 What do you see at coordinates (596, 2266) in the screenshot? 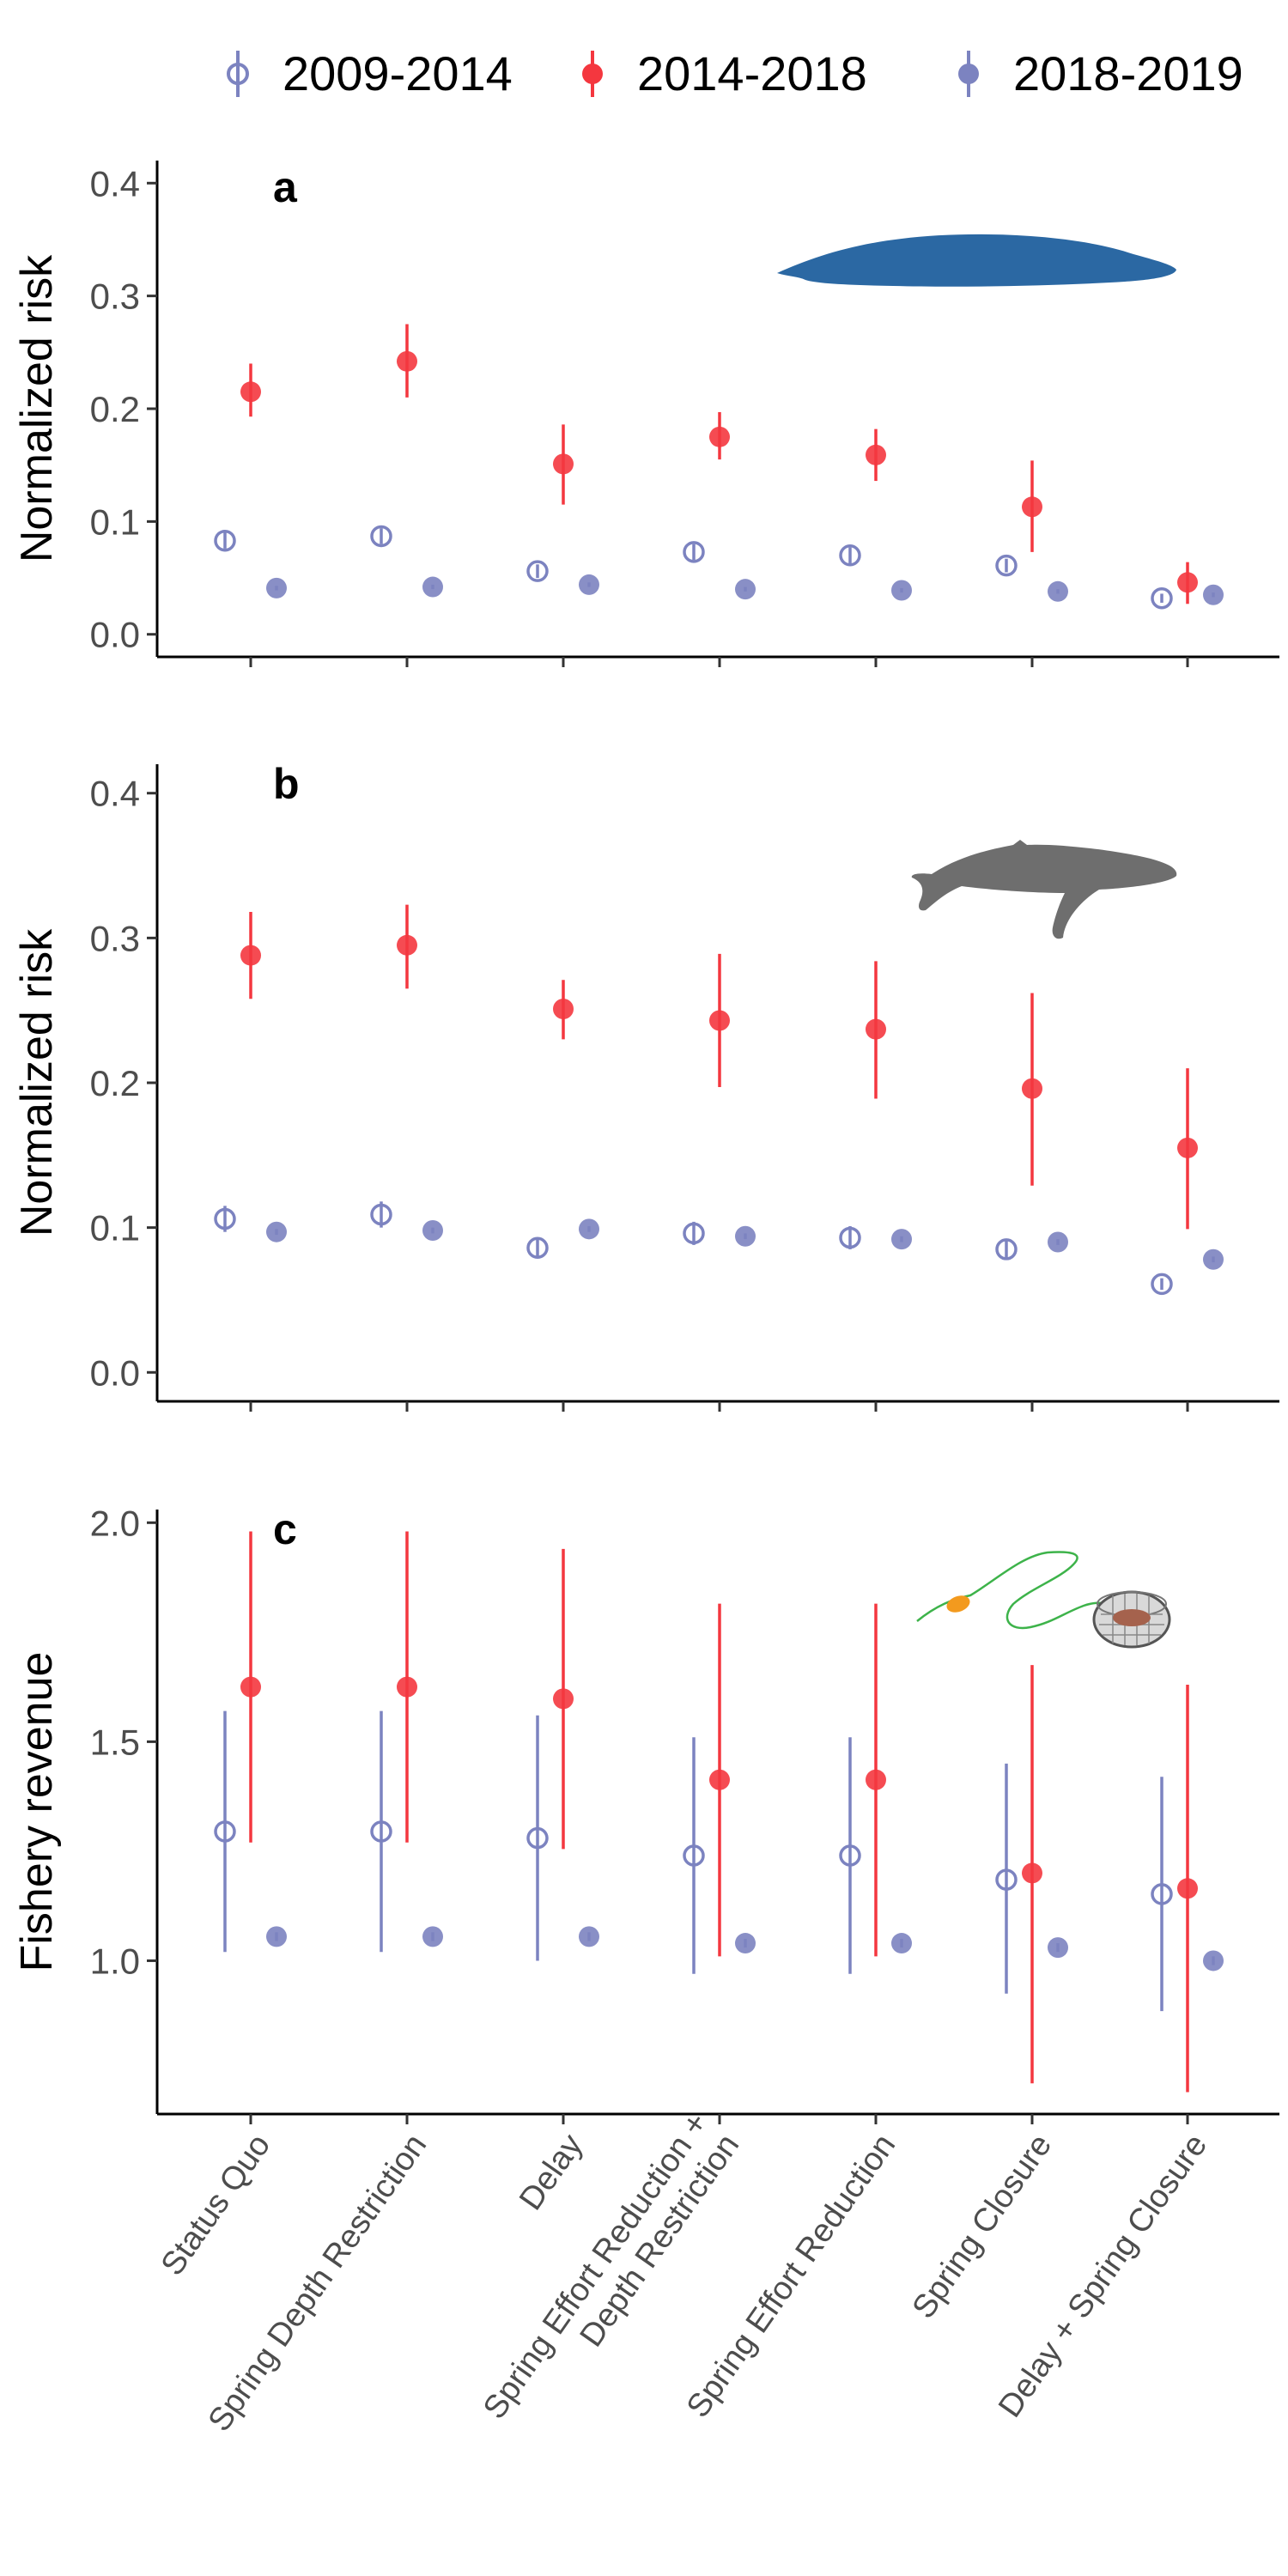
I see `x-category-label-line: Spring Effort Reduction +` at bounding box center [596, 2266].